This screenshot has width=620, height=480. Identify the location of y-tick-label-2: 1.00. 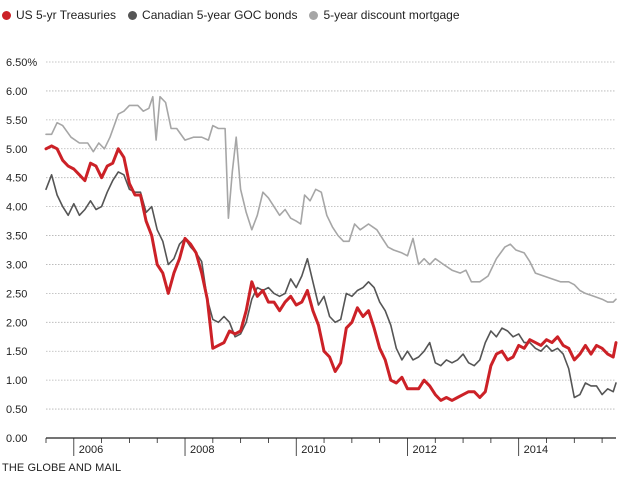
(16, 381).